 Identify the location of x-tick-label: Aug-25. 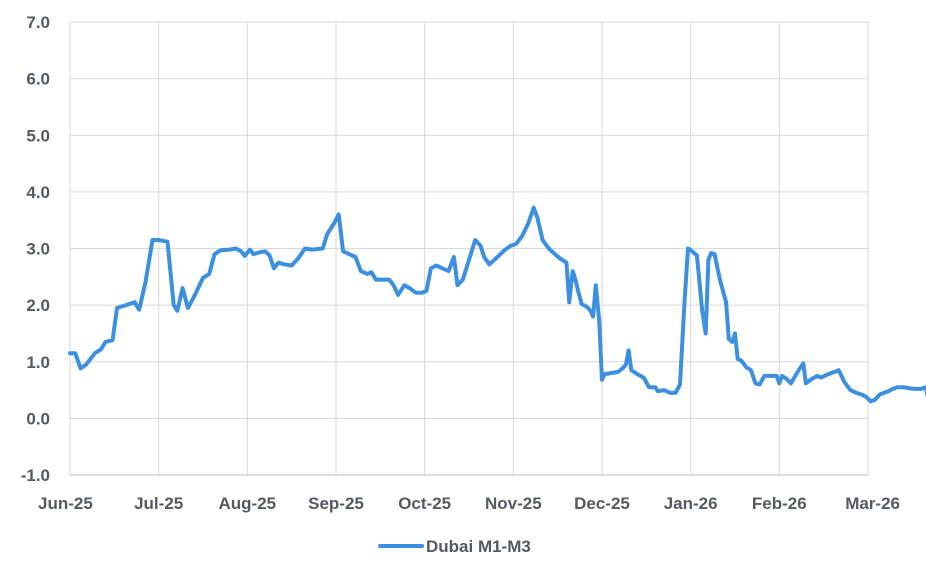
(248, 503).